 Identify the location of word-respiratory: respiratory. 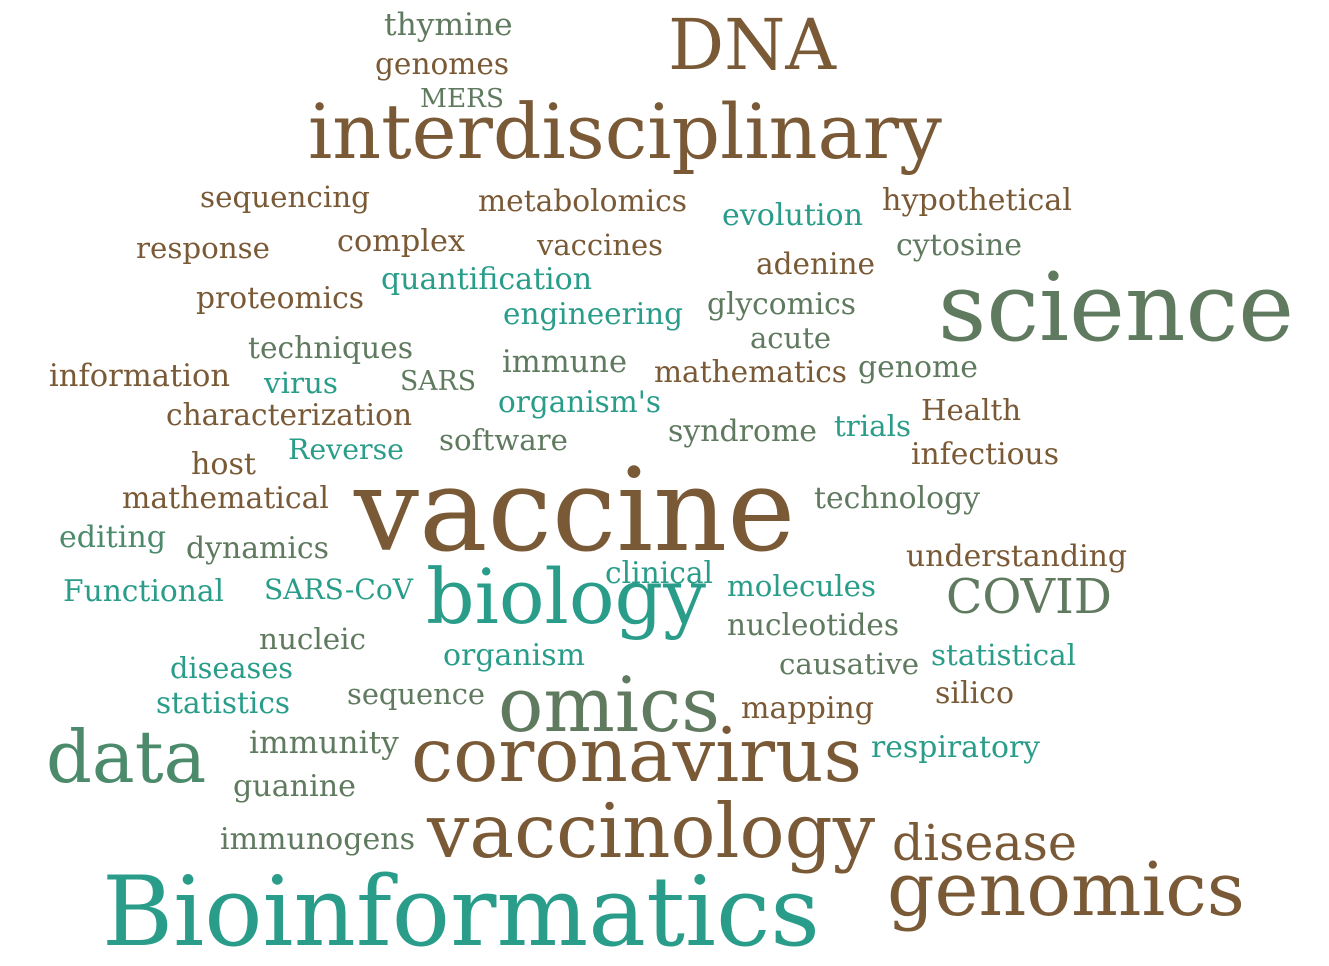
(956, 747).